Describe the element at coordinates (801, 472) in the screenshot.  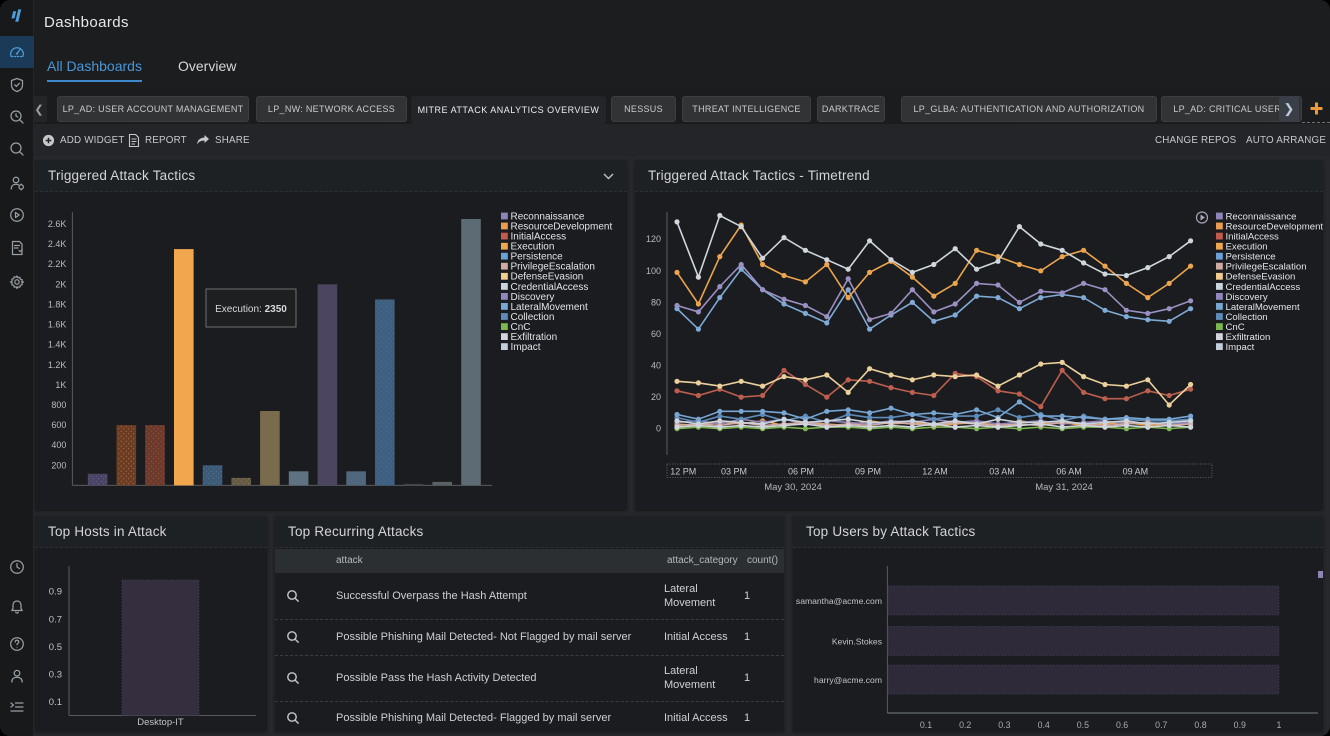
I see `svg-text: 06 PM` at that location.